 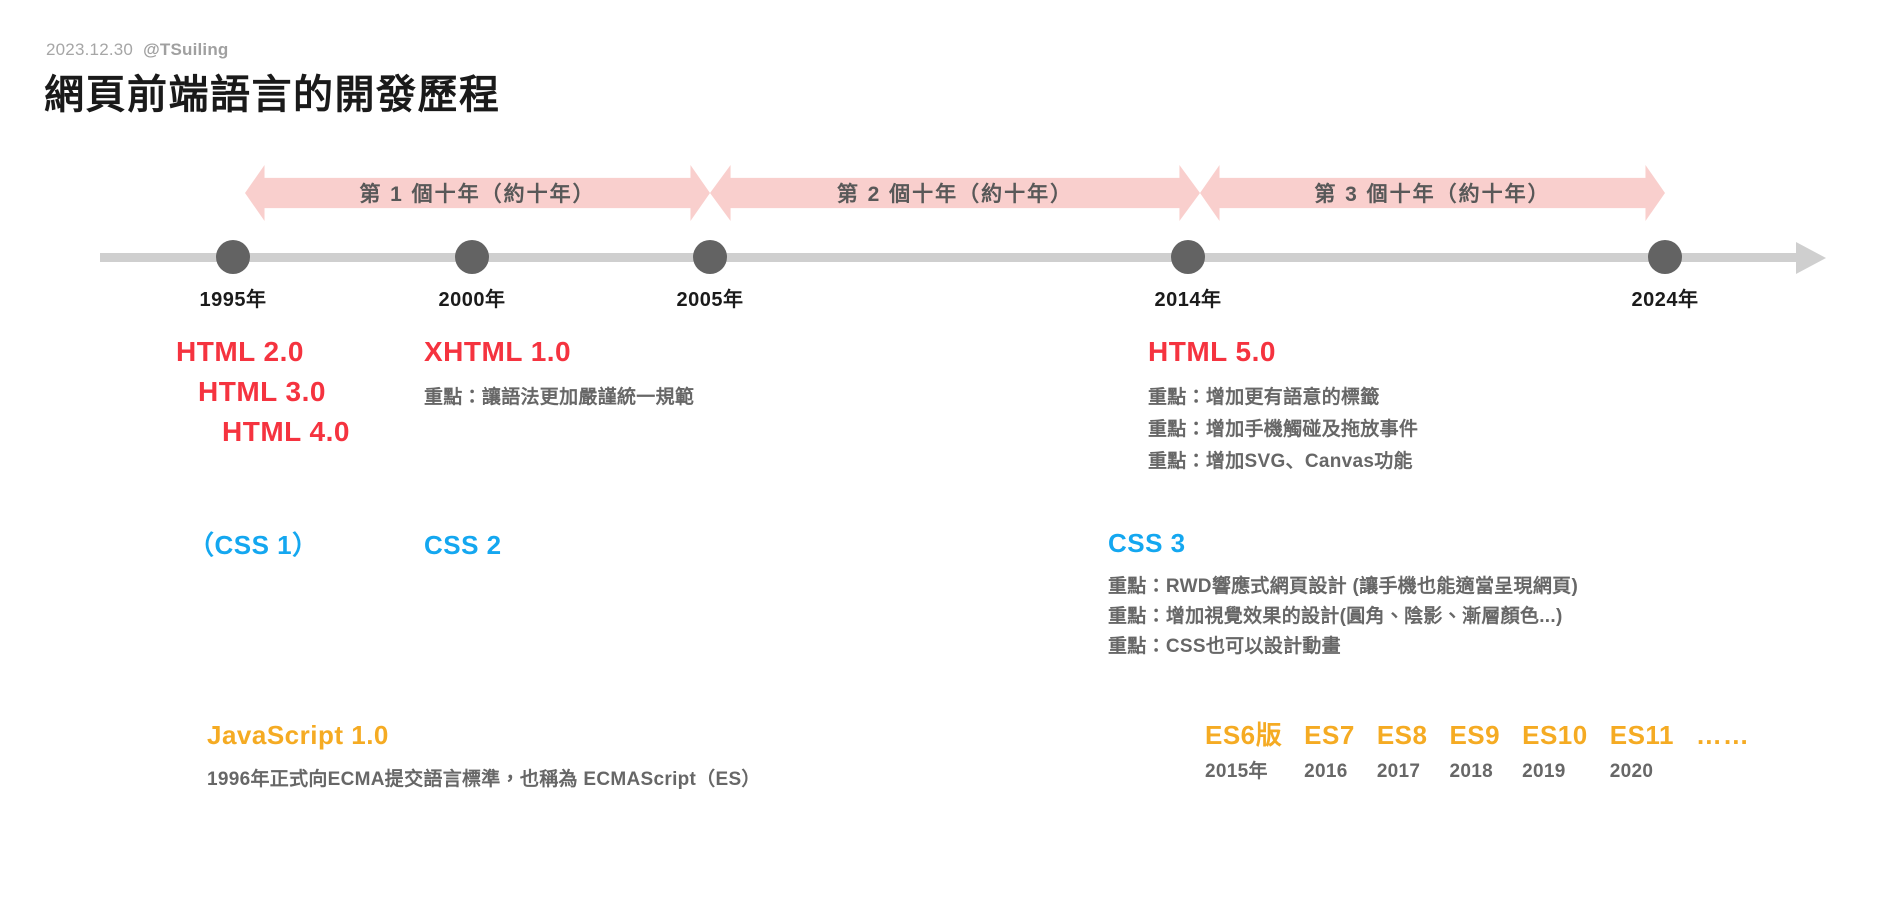 I want to click on css2-title: CSS 2, so click(x=463, y=545).